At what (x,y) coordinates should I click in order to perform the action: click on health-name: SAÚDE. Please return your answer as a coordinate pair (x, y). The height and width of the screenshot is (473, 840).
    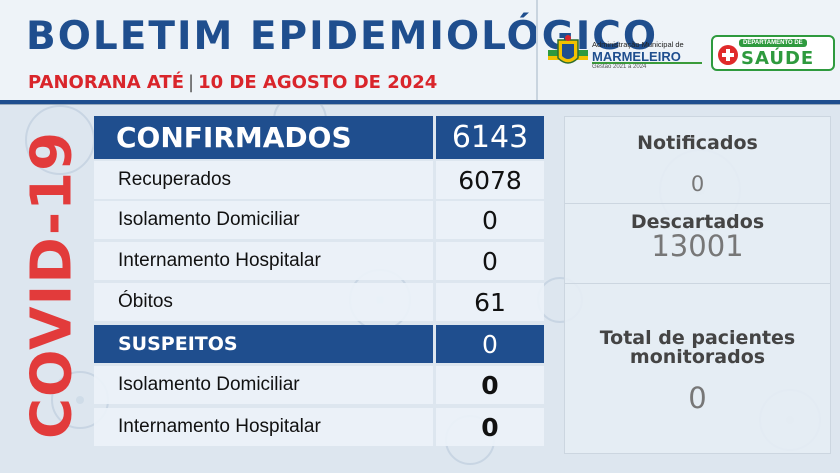
    Looking at the image, I should click on (778, 58).